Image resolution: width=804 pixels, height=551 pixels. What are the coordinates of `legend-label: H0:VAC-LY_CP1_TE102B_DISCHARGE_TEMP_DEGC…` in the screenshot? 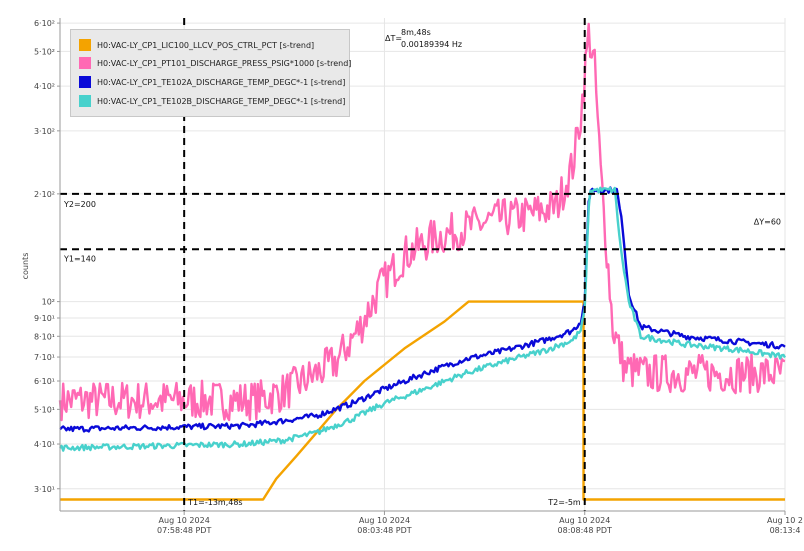 It's located at (221, 101).